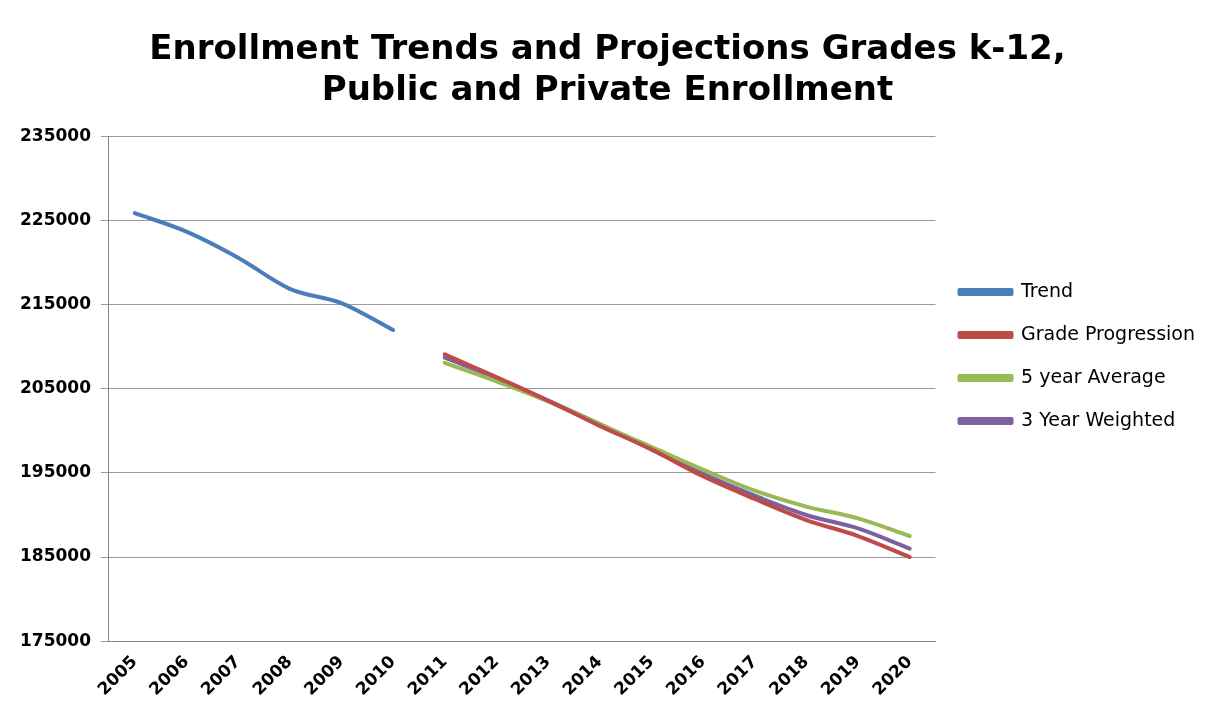  Describe the element at coordinates (55, 471) in the screenshot. I see `y-tick-label: 195000` at that location.